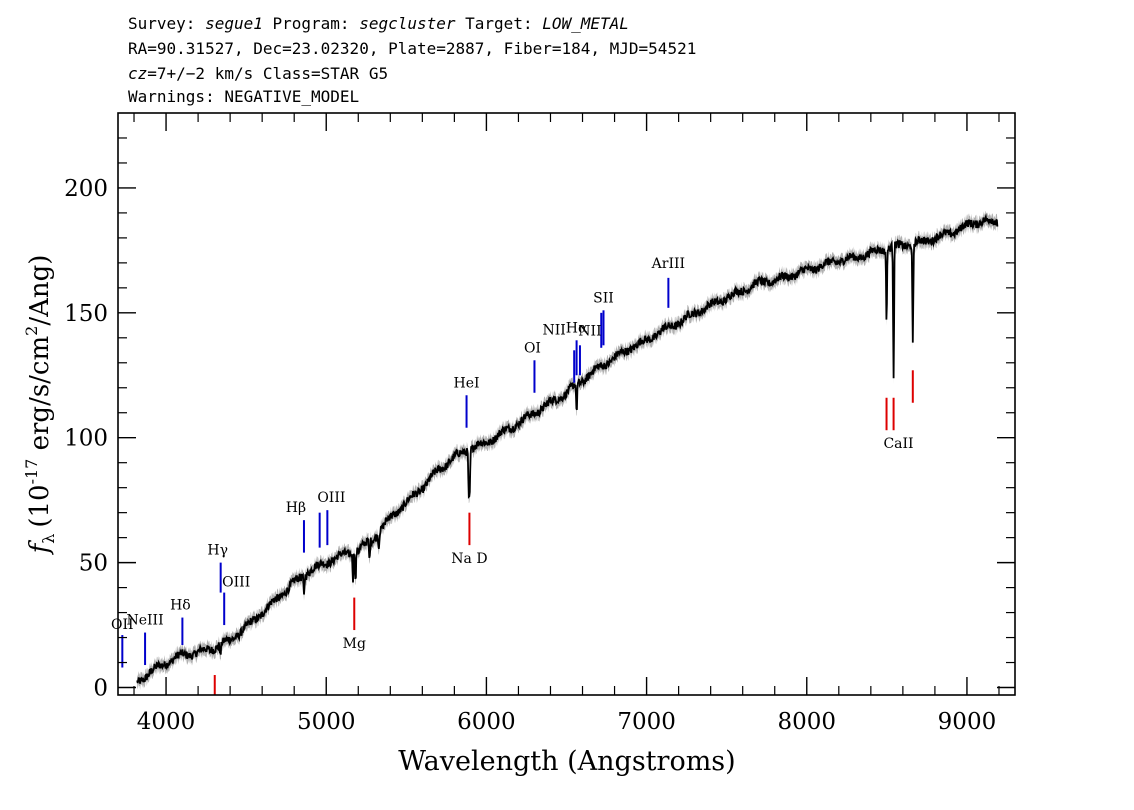  What do you see at coordinates (296, 508) in the screenshot?
I see `emission-line-label: Hβ` at bounding box center [296, 508].